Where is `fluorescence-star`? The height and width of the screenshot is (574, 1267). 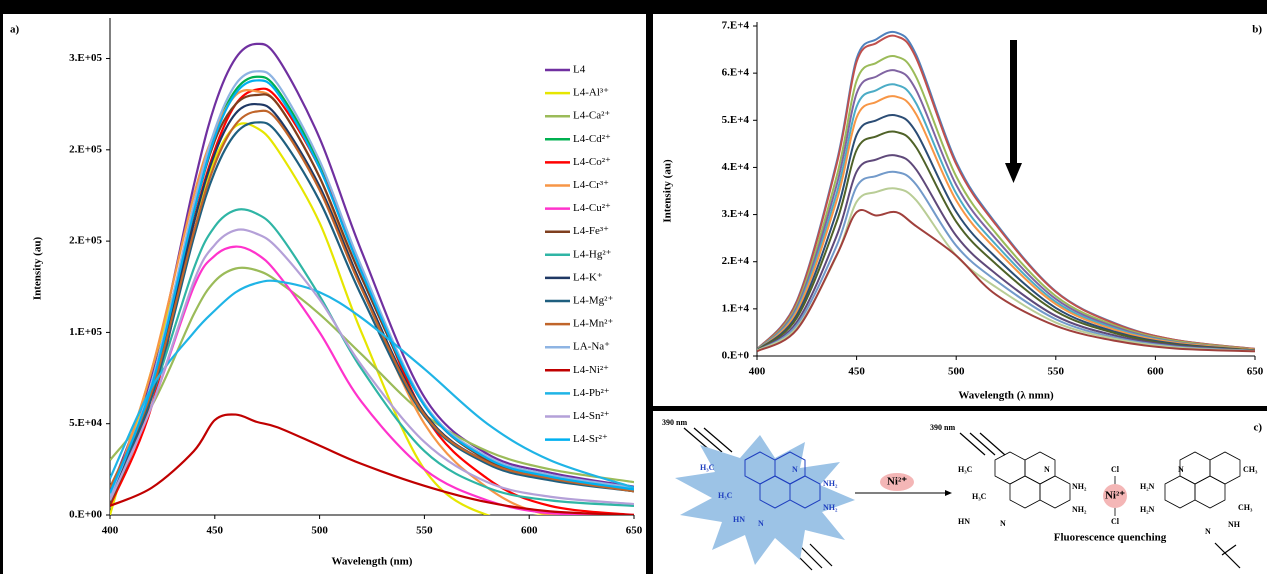 fluorescence-star is located at coordinates (765, 500).